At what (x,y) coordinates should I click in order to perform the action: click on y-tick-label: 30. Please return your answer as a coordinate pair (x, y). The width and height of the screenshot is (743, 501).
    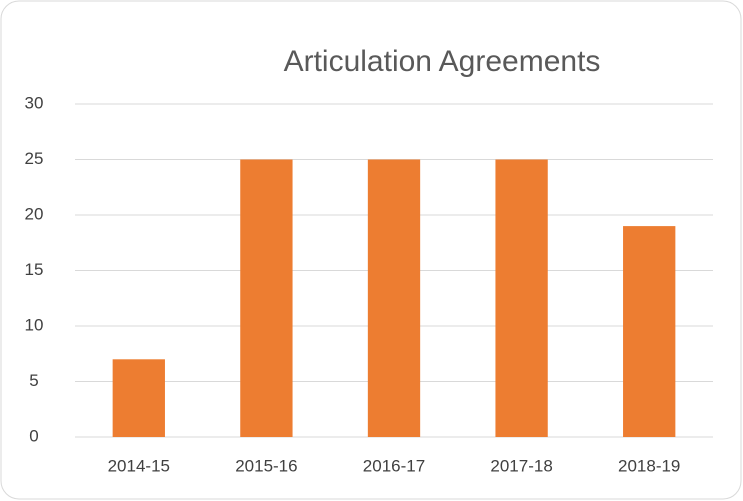
    Looking at the image, I should click on (34, 102).